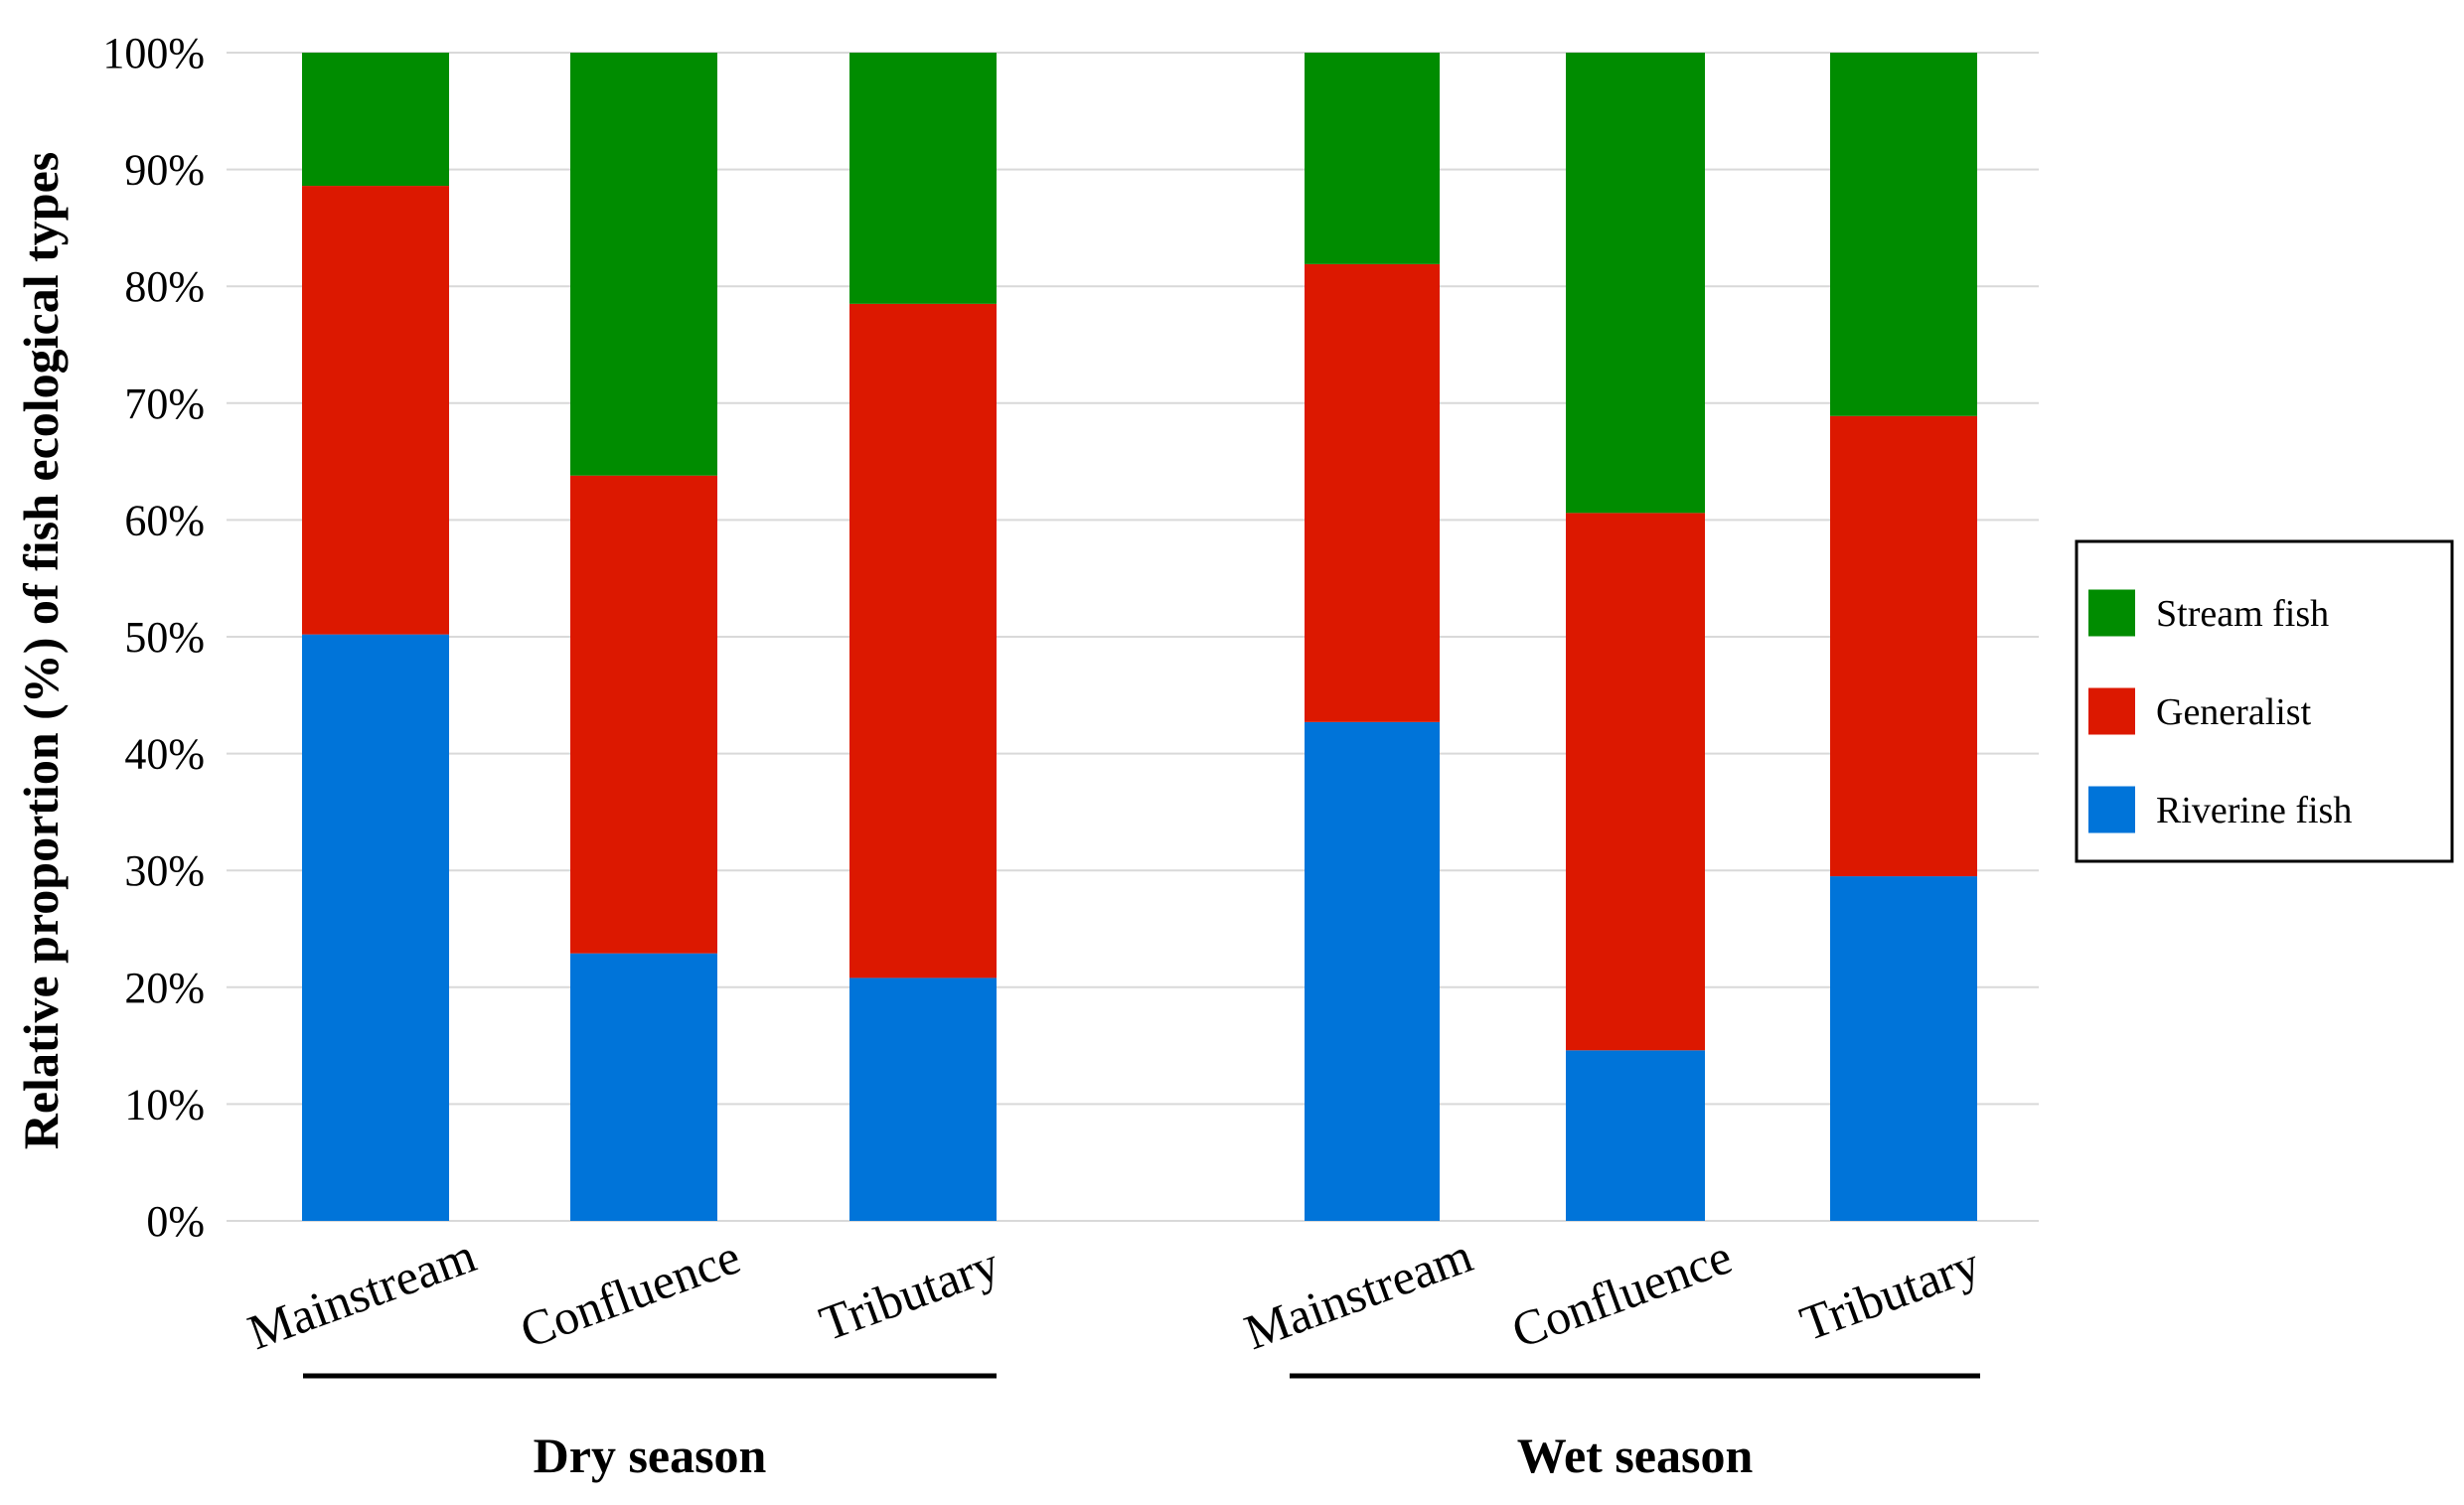 The height and width of the screenshot is (1505, 2464). What do you see at coordinates (165, 520) in the screenshot?
I see `y-tick-label: 60%` at bounding box center [165, 520].